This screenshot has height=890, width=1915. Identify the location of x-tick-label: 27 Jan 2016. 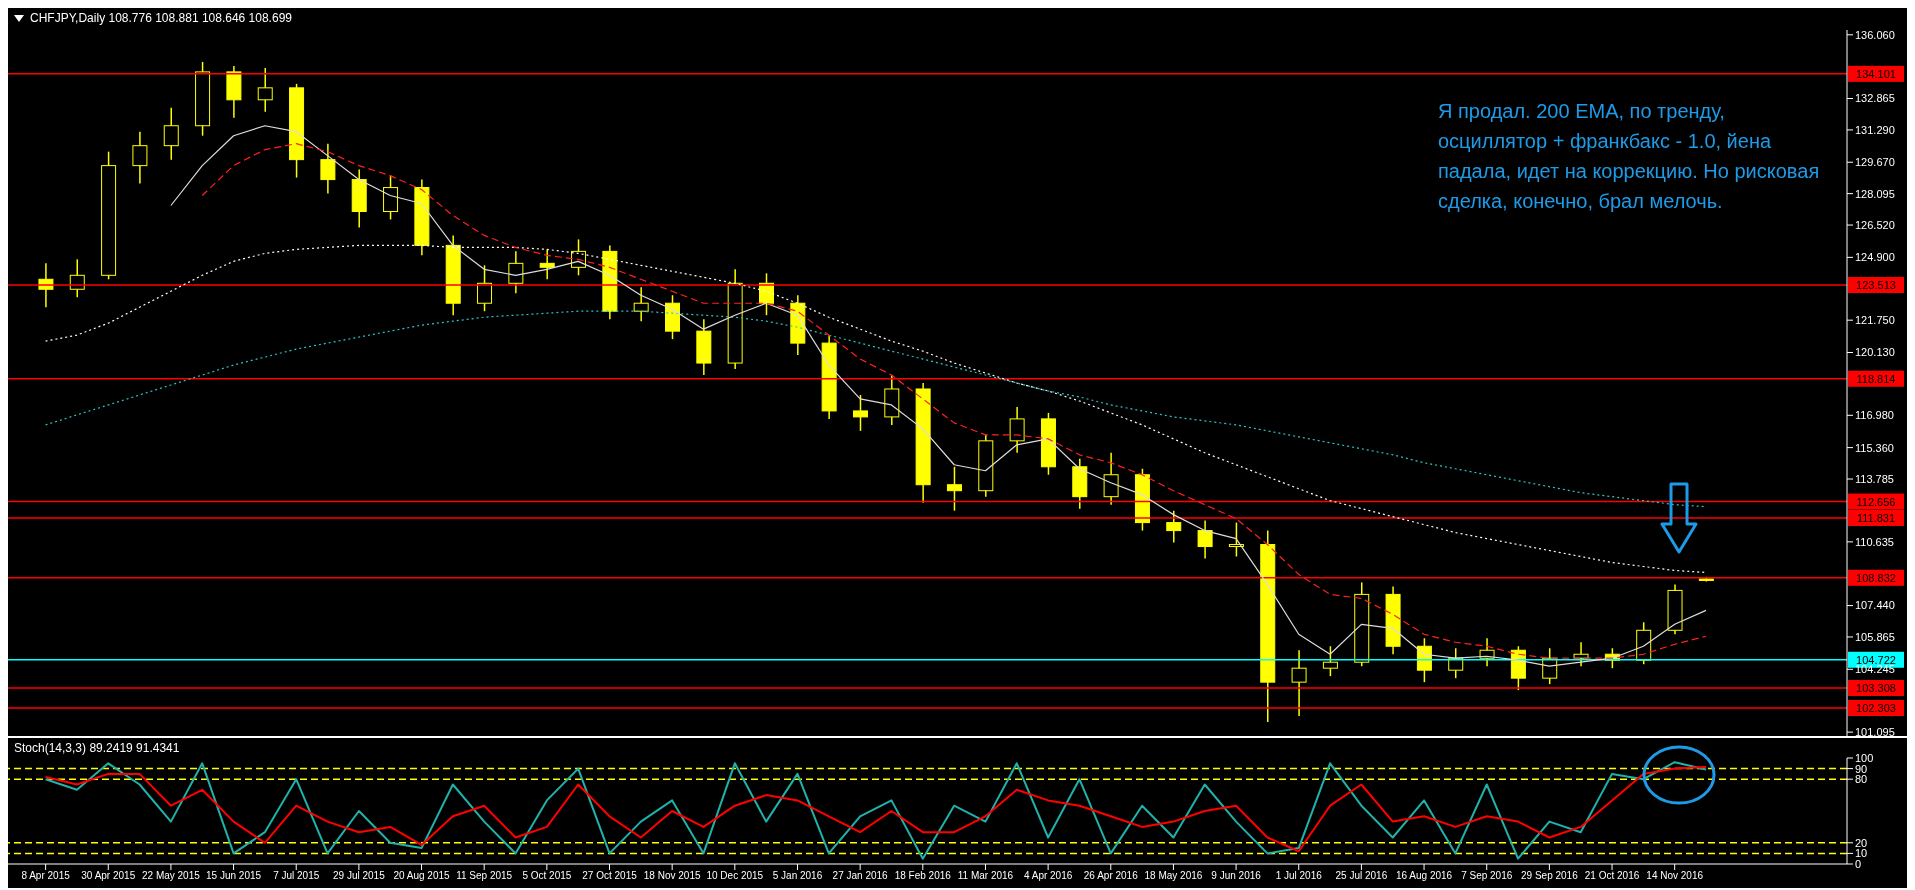
(860, 876).